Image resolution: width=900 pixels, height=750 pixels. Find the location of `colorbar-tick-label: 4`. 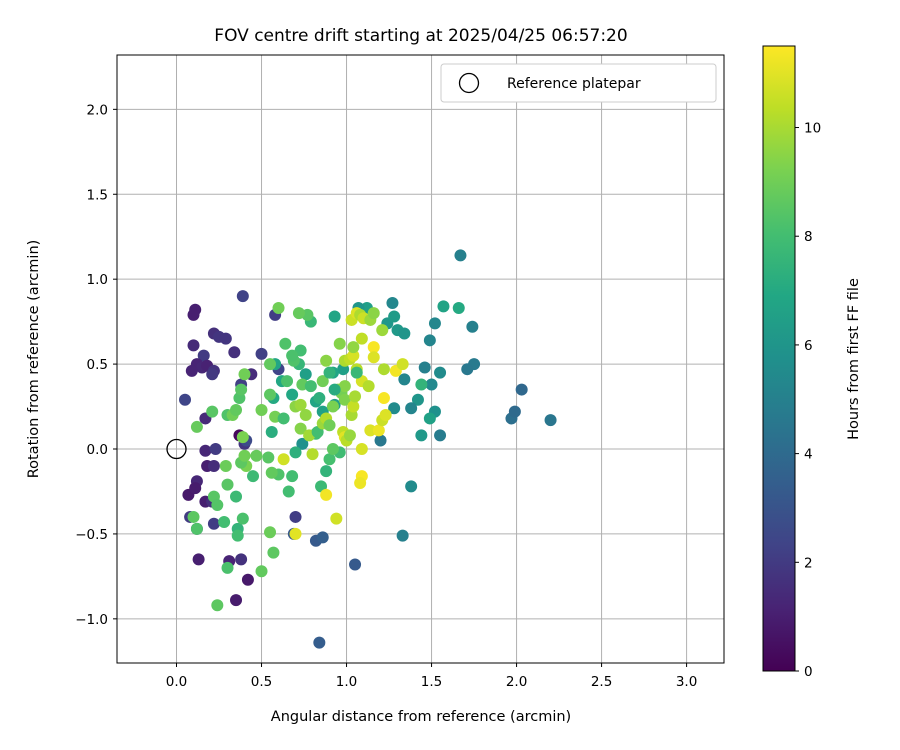

colorbar-tick-label: 4 is located at coordinates (808, 455).